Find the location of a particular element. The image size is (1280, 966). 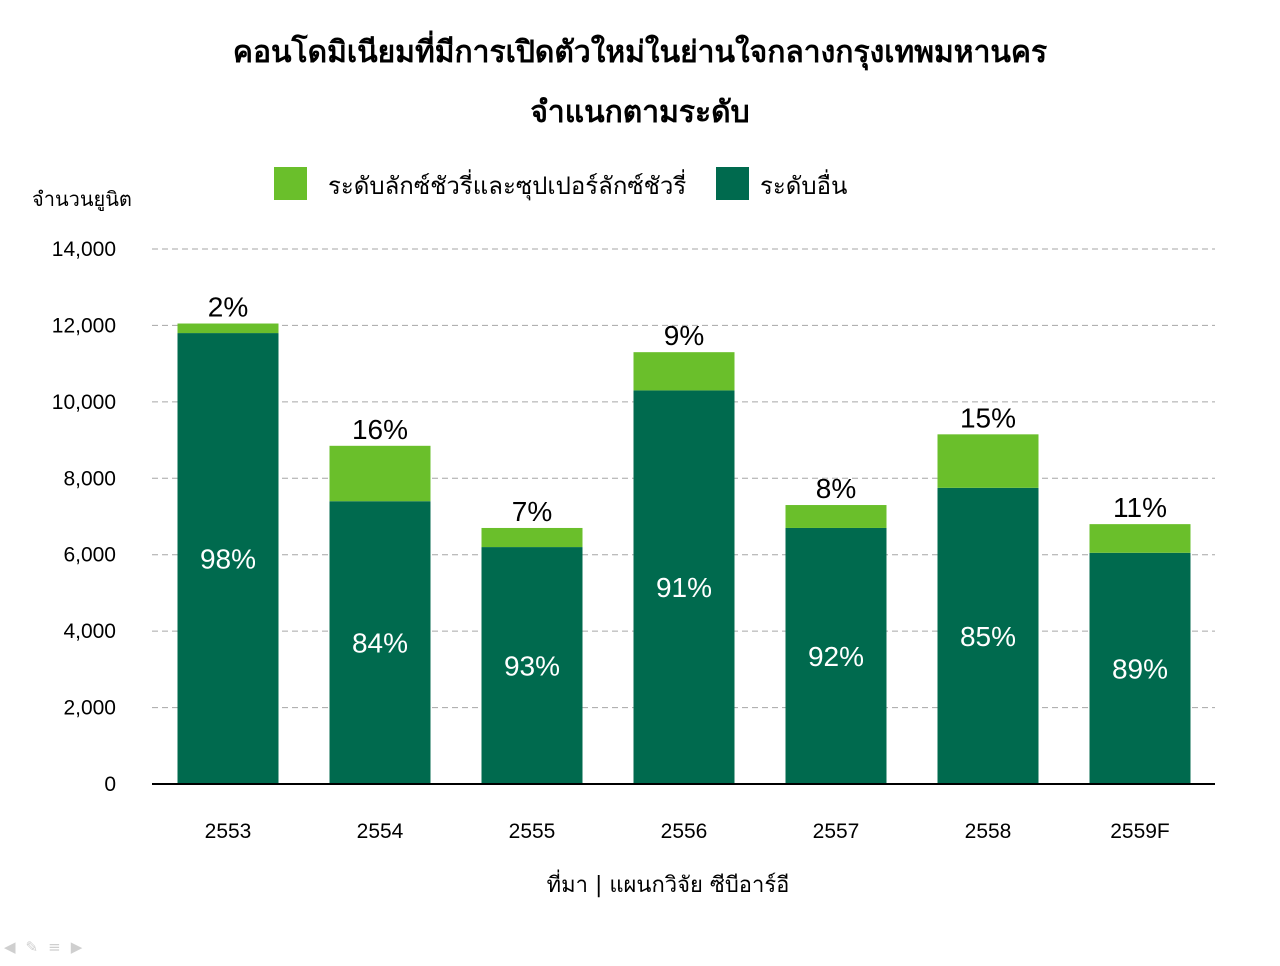

data-label-other: 91% is located at coordinates (684, 587).